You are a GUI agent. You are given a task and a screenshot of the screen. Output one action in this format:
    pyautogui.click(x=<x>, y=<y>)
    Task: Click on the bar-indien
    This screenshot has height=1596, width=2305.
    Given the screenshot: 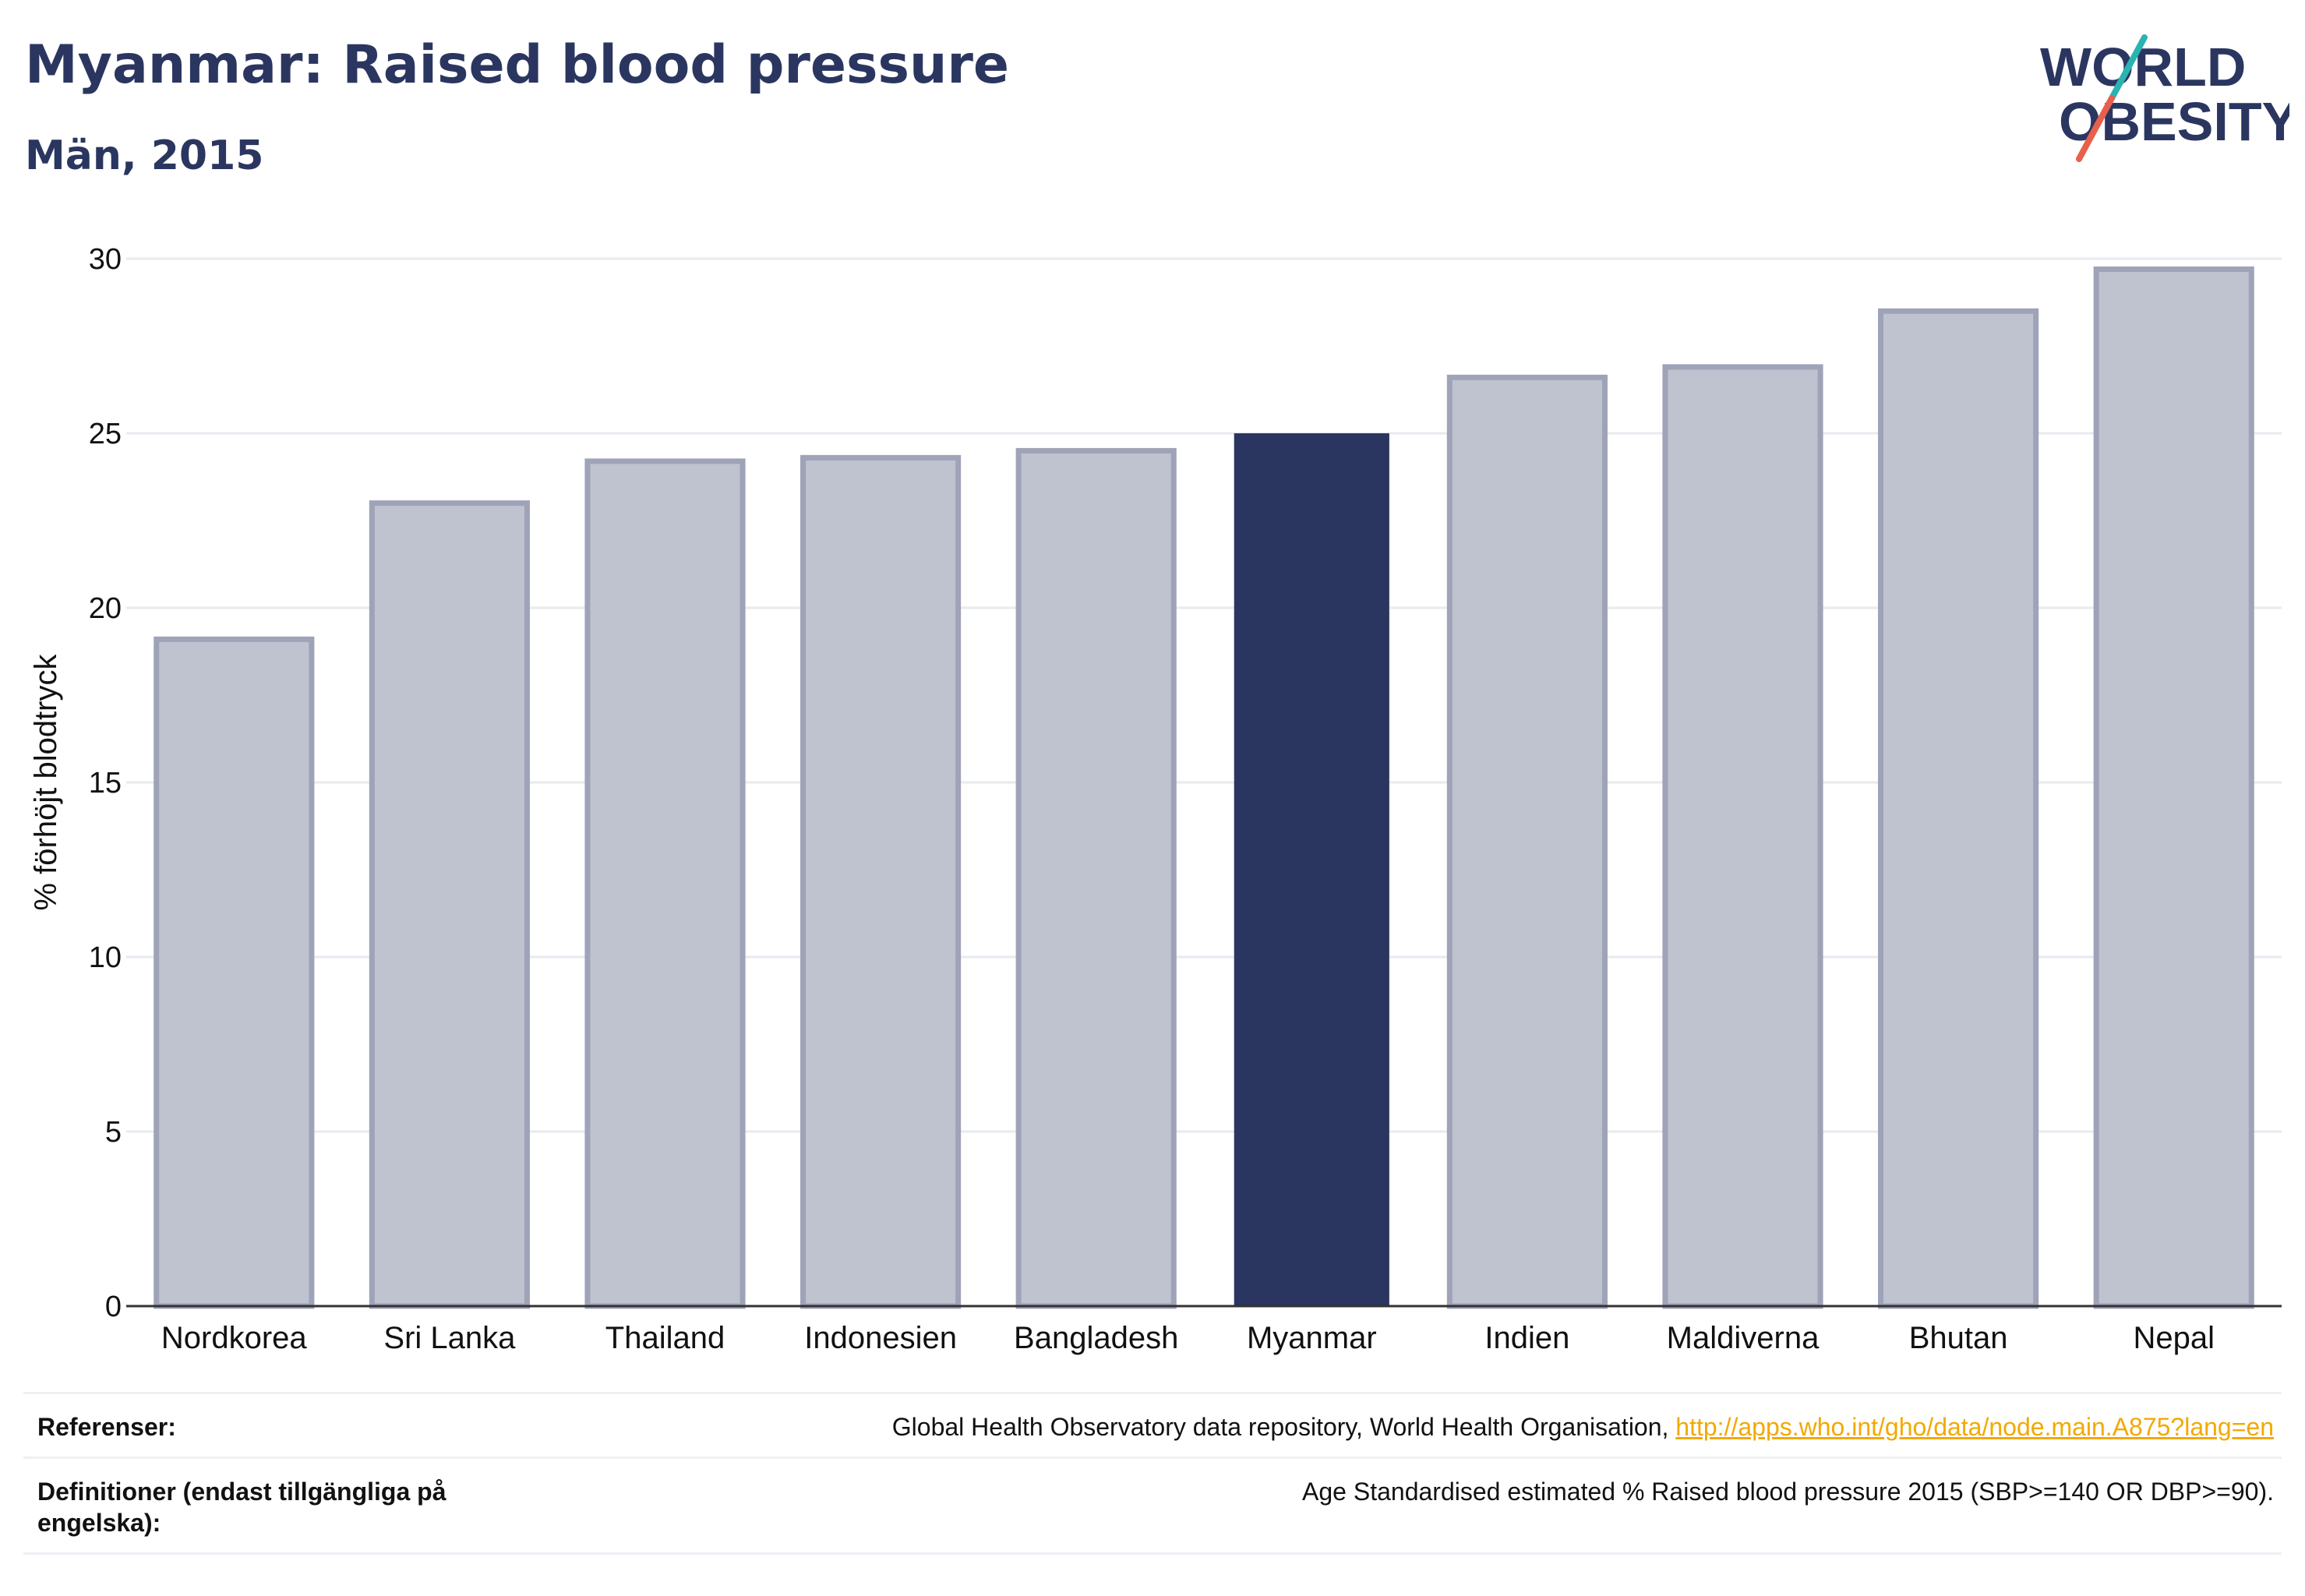 What is the action you would take?
    pyautogui.click(x=1527, y=841)
    